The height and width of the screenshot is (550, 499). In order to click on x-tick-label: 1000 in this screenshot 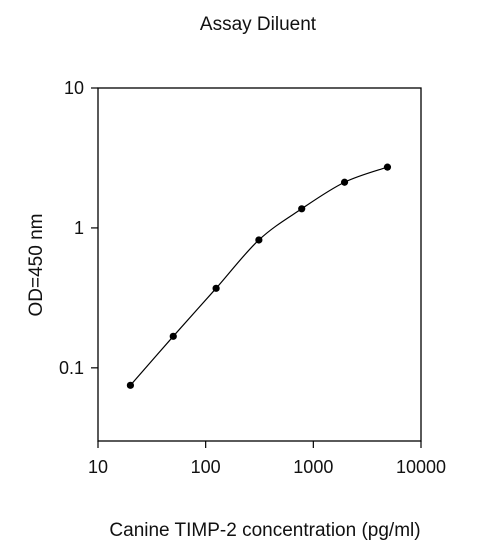, I will do `click(313, 467)`.